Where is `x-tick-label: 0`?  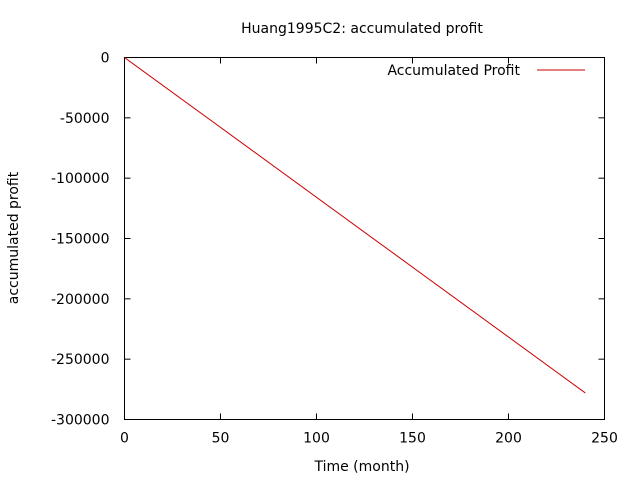 x-tick-label: 0 is located at coordinates (124, 439).